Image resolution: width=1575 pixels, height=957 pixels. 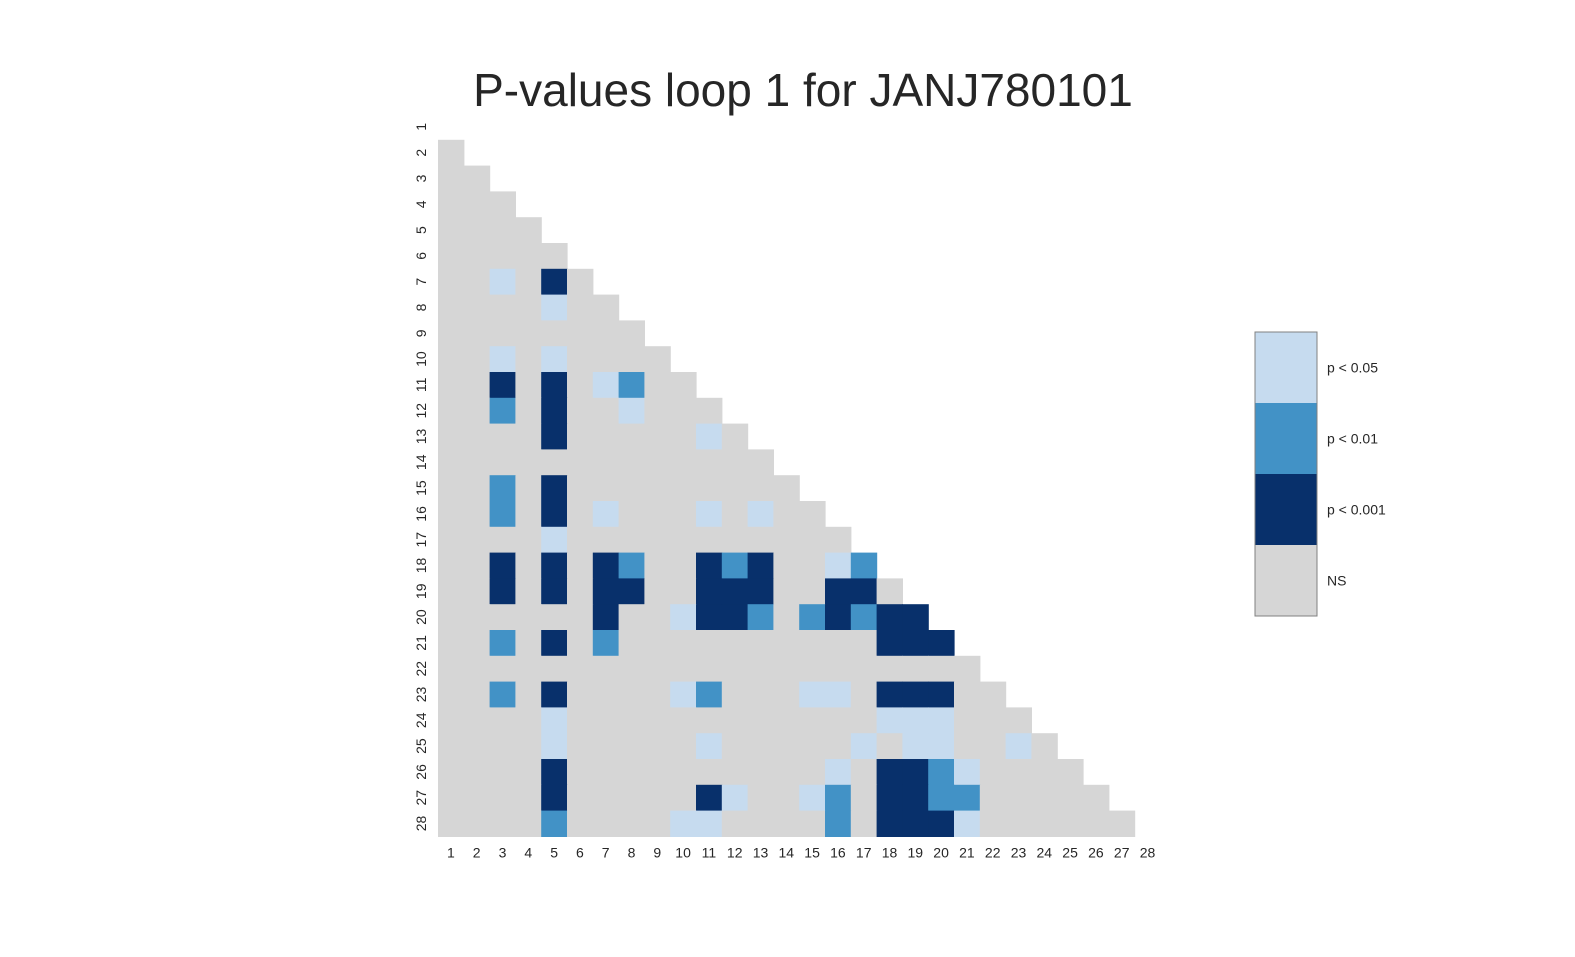 What do you see at coordinates (631, 591) in the screenshot?
I see `heatmap-cell-r19-c8` at bounding box center [631, 591].